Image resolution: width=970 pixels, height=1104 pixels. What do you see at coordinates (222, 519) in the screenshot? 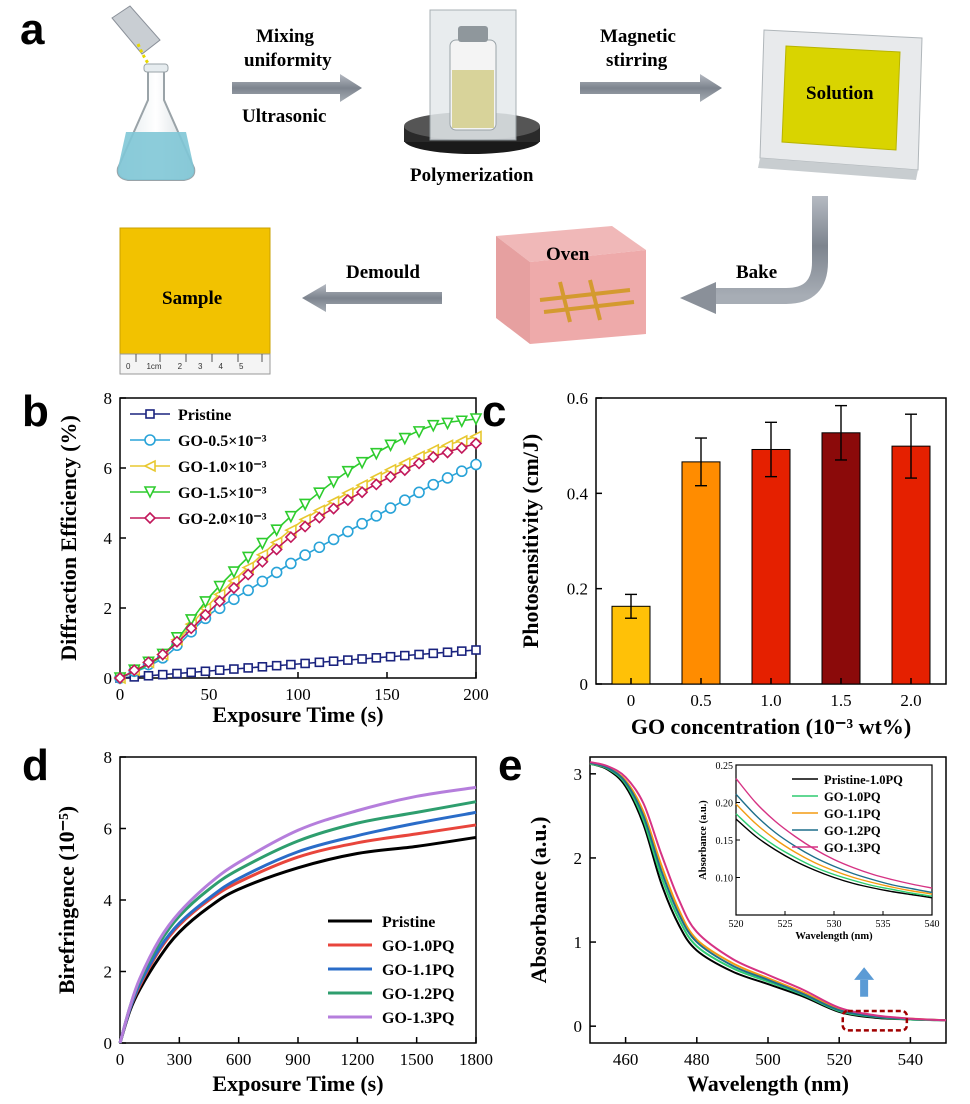
I see `legend-label: GO-2.0×10⁻³` at bounding box center [222, 519].